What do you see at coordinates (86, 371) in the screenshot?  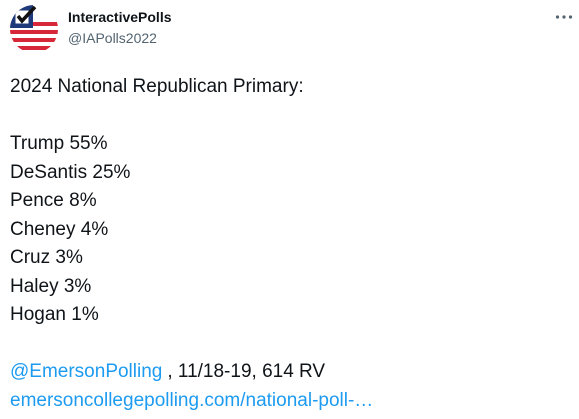 I see `mention-link: @EmersonPolling` at bounding box center [86, 371].